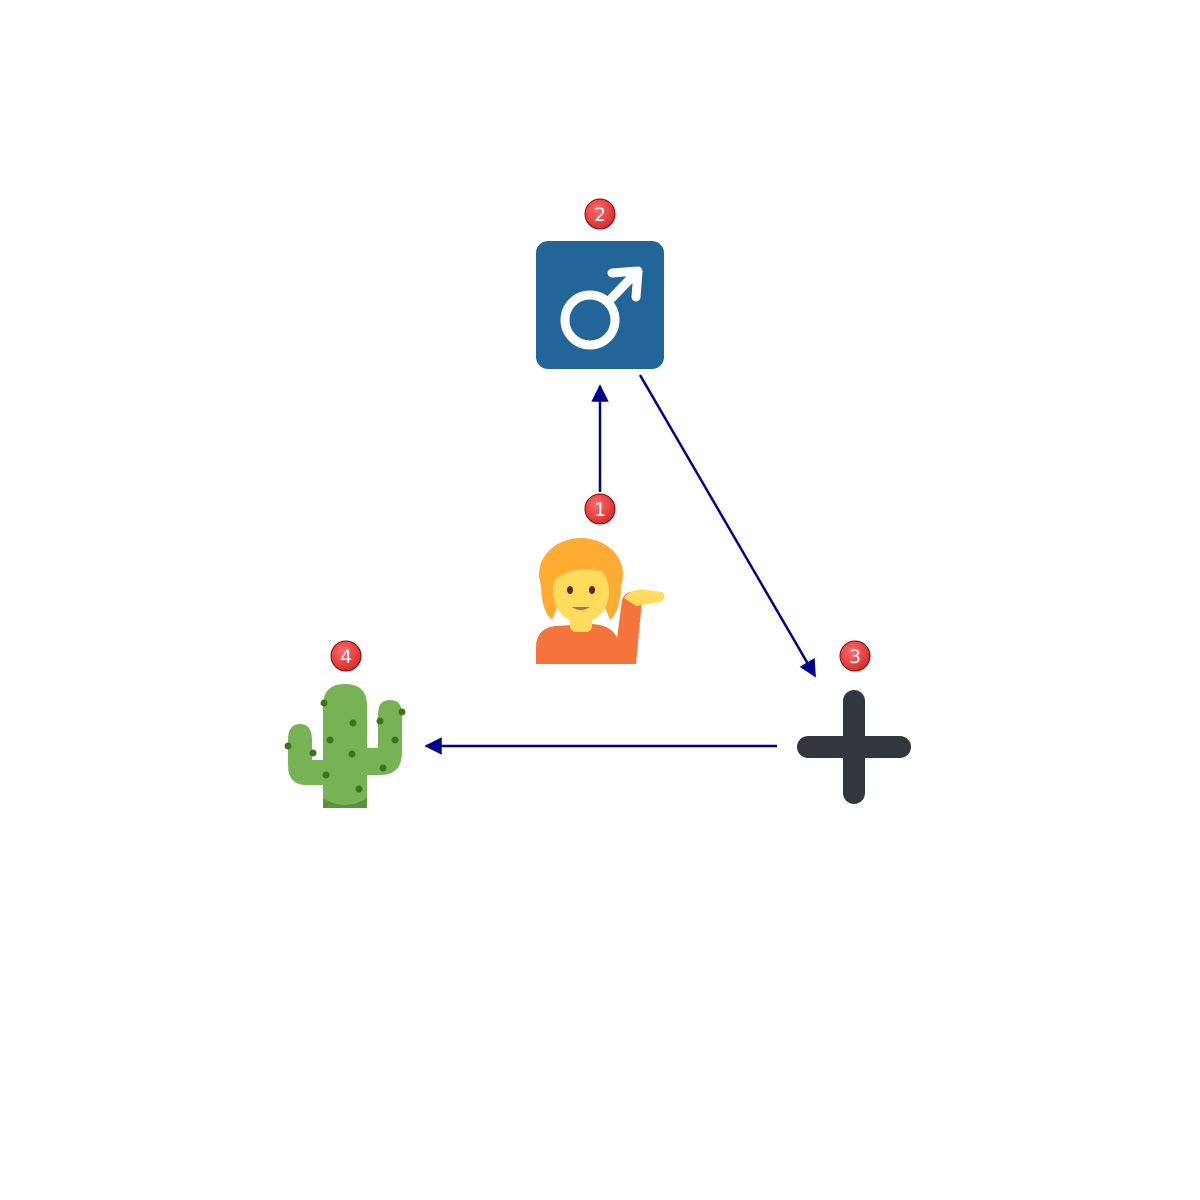  I want to click on node-4: 4, so click(345, 724).